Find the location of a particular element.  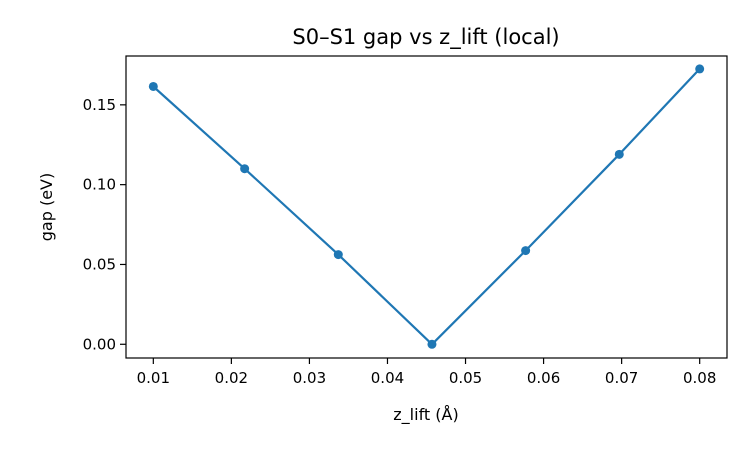

y-axis: 0.00 0.05 0.10 0.15 is located at coordinates (104, 224).